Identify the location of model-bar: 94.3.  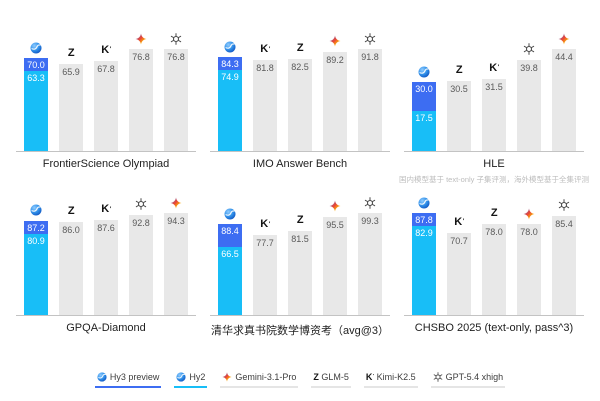
(176, 264).